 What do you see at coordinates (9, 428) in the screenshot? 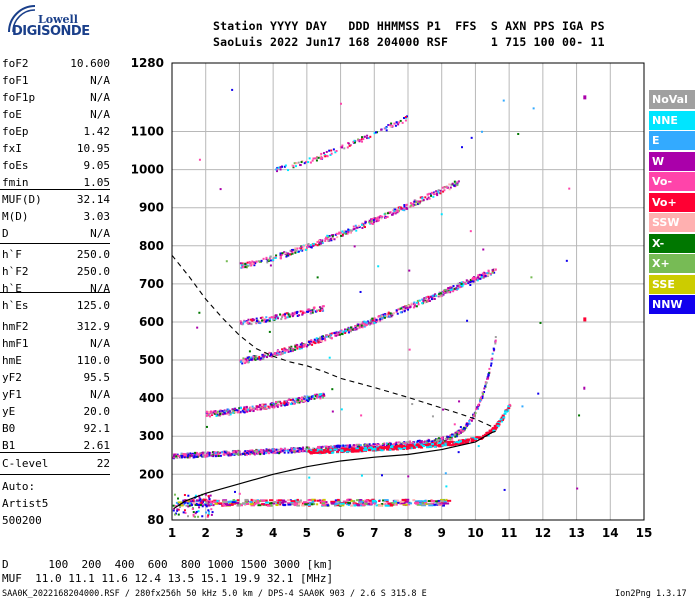
I see `param-name: B0` at bounding box center [9, 428].